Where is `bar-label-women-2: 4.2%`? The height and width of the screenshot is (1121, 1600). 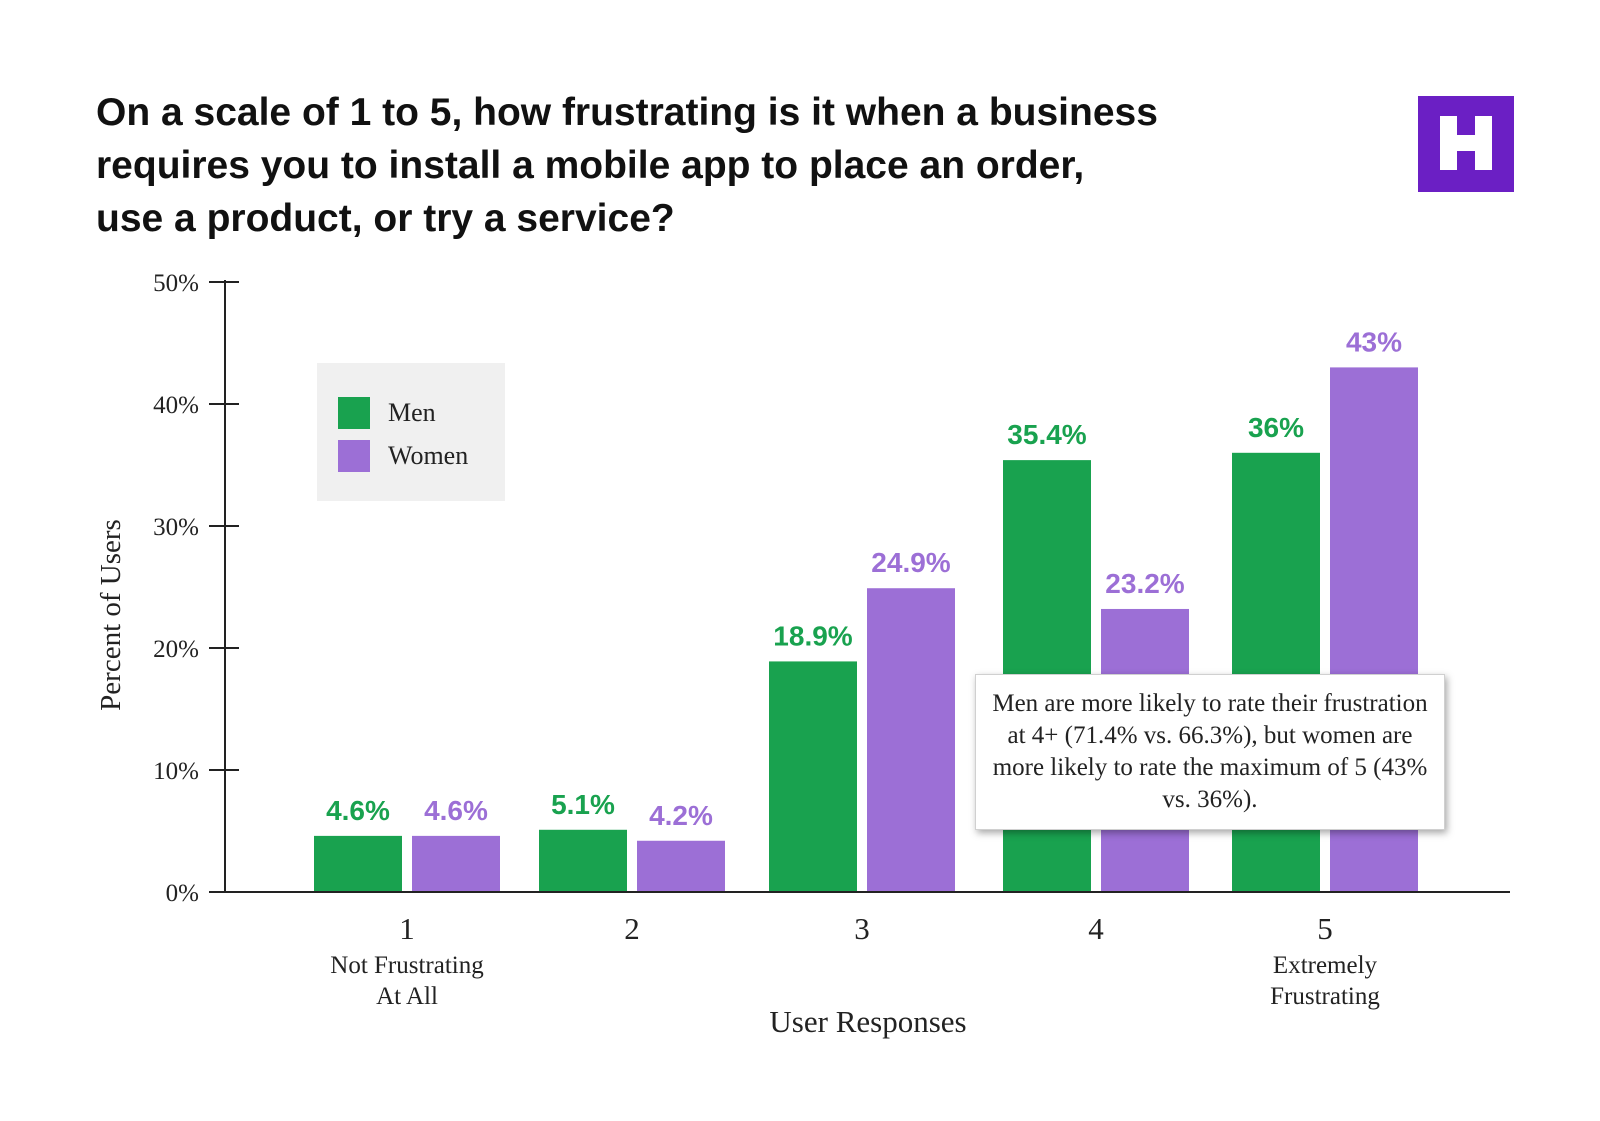 bar-label-women-2: 4.2% is located at coordinates (681, 815).